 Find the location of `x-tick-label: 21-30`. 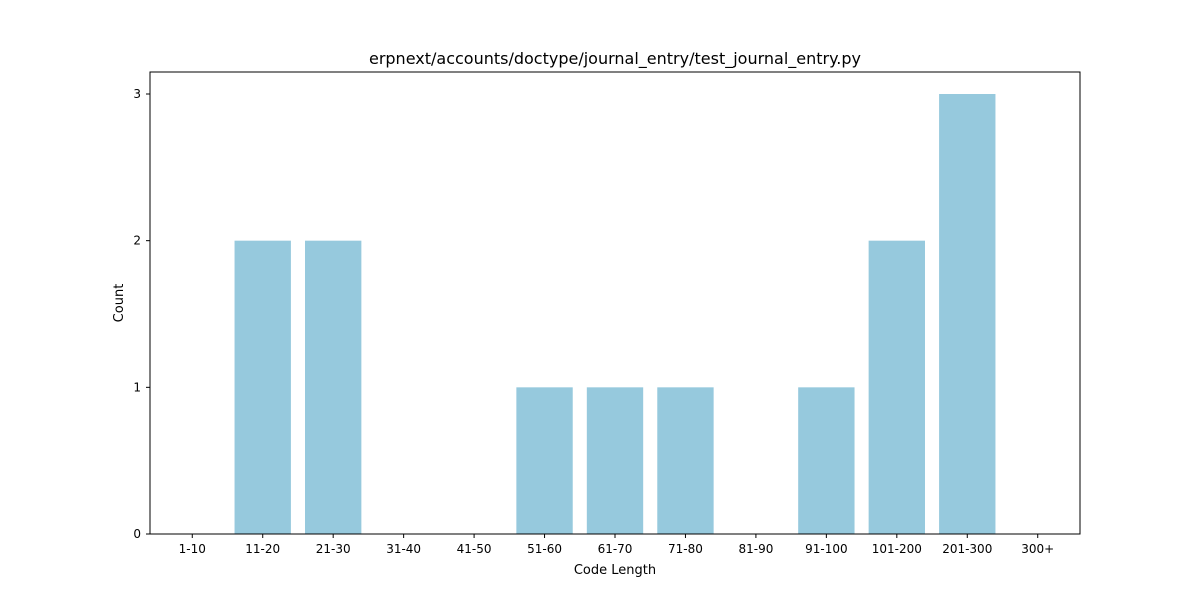

x-tick-label: 21-30 is located at coordinates (333, 549).